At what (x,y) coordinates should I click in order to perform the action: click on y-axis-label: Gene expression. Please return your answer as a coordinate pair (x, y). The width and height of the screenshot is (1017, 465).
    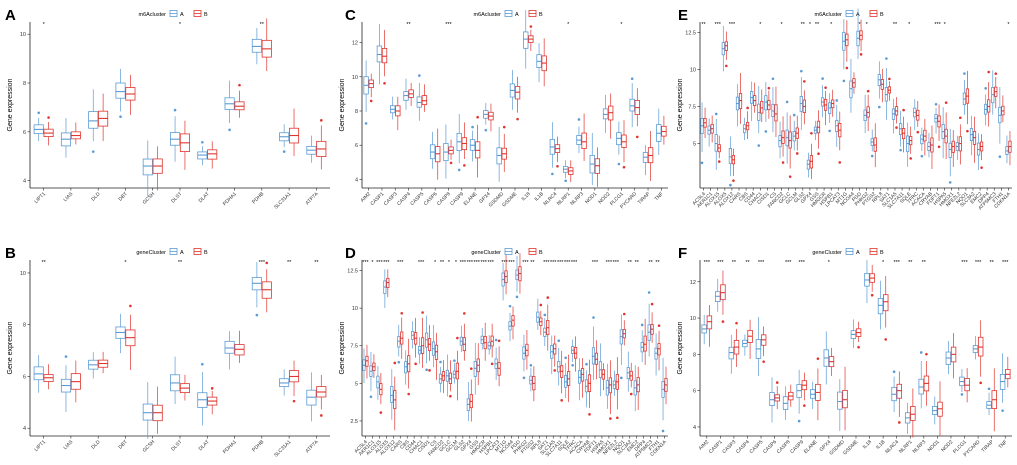
    Looking at the image, I should click on (10, 104).